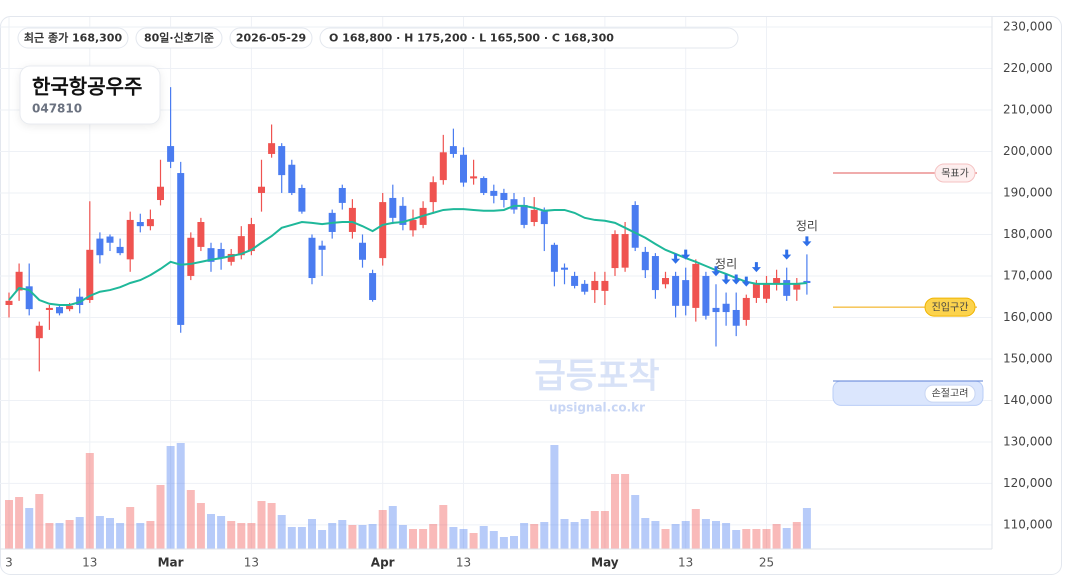 Image resolution: width=1068 pixels, height=579 pixels. I want to click on title-card: 한국항공우주 047810, so click(90, 95).